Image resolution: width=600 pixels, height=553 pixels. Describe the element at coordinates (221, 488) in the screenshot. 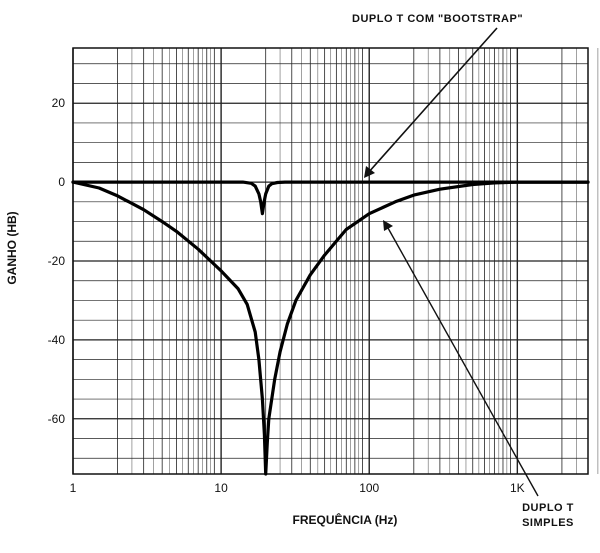

I see `x-tick-label: 10` at that location.